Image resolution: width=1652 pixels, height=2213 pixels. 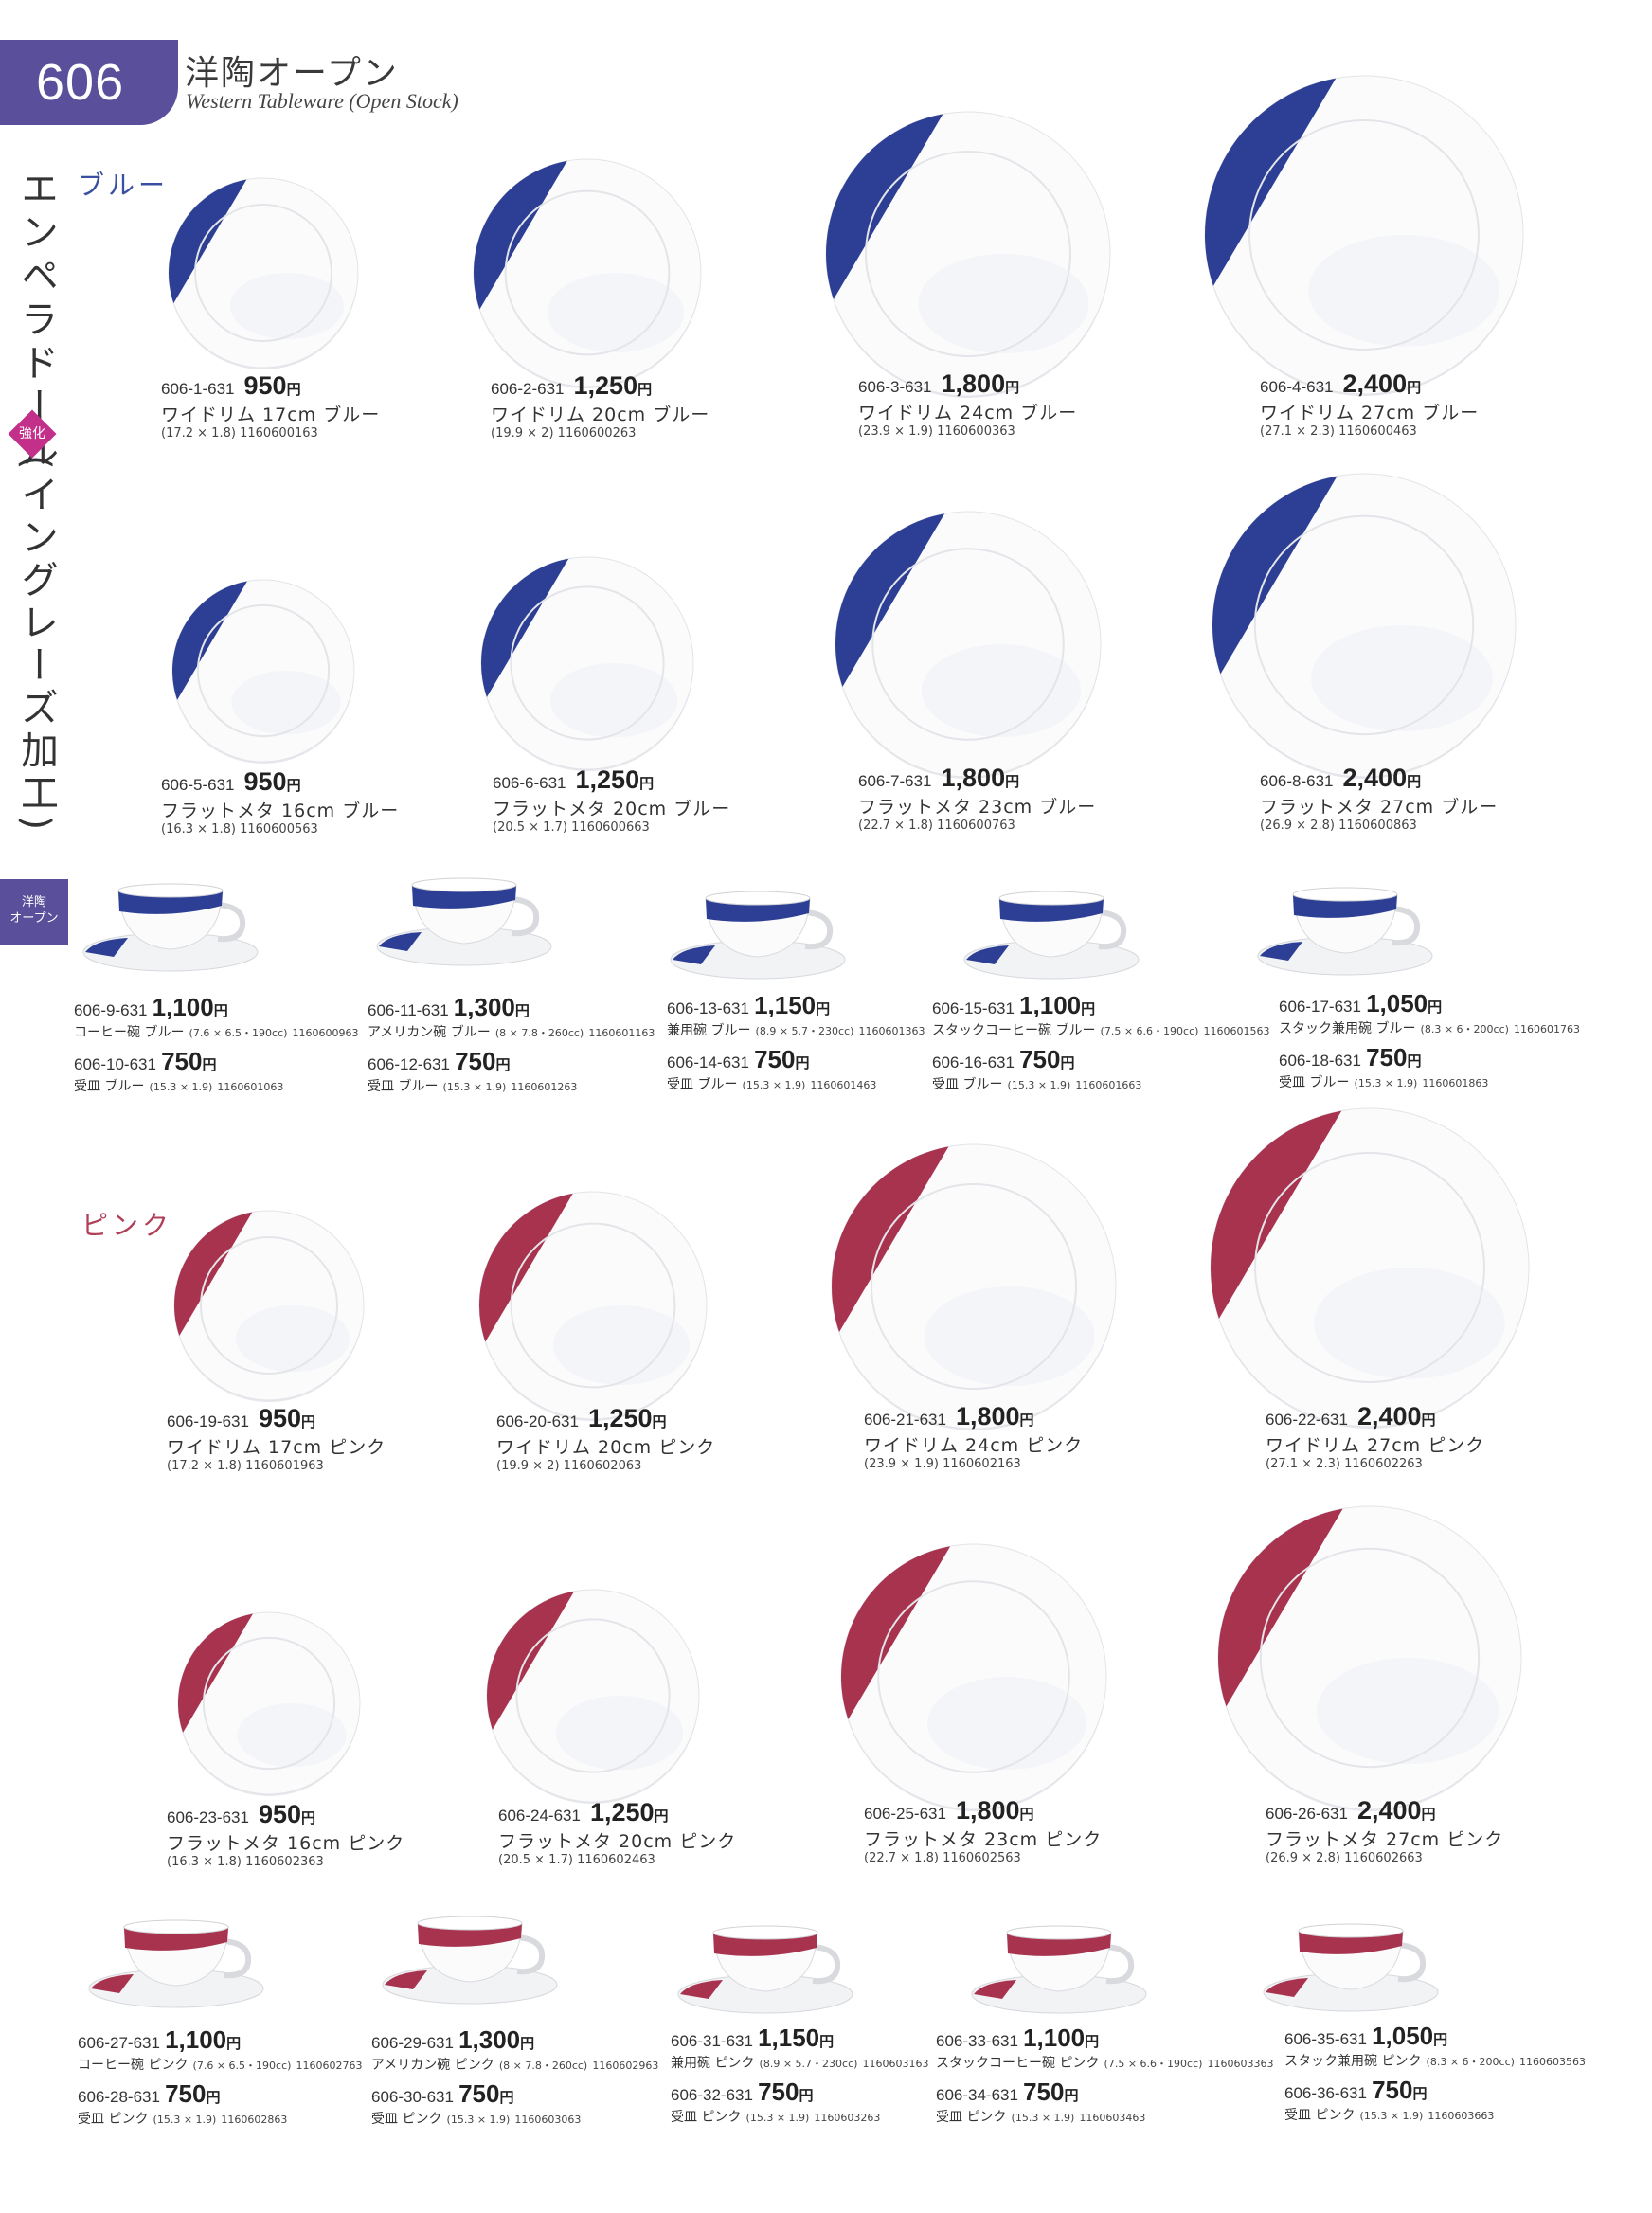 What do you see at coordinates (325, 1033) in the screenshot?
I see `cup-jan: 1160600963` at bounding box center [325, 1033].